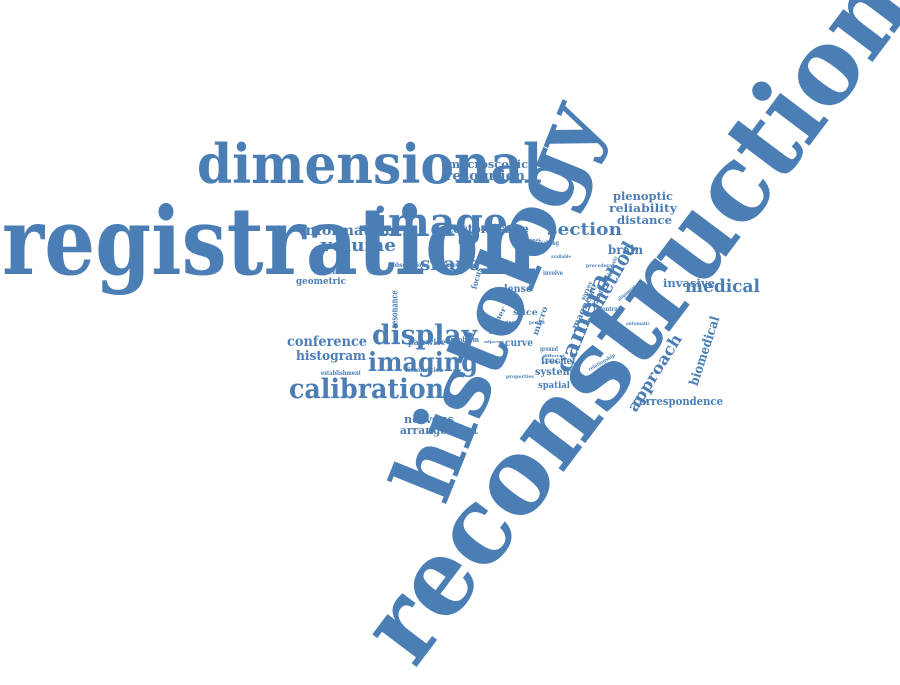  Describe the element at coordinates (643, 196) in the screenshot. I see `word-plenoptic: plenoptic` at that location.